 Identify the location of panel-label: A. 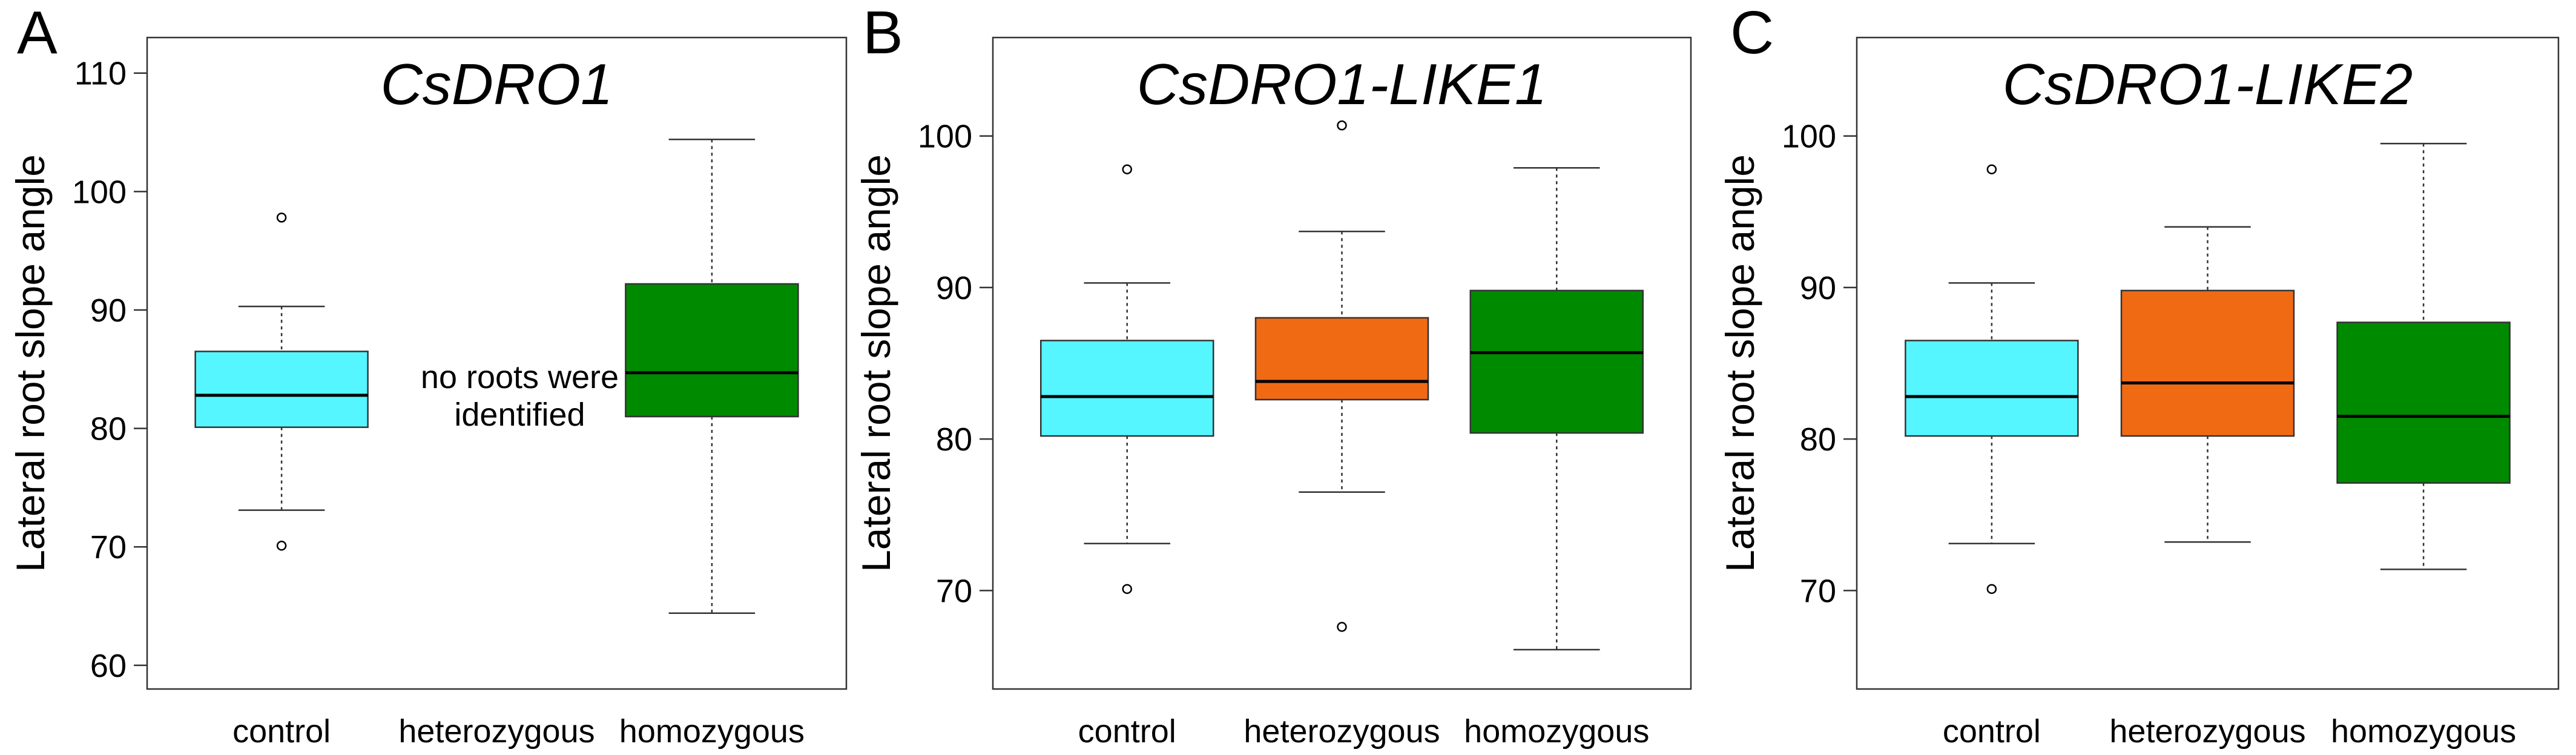
(37, 33).